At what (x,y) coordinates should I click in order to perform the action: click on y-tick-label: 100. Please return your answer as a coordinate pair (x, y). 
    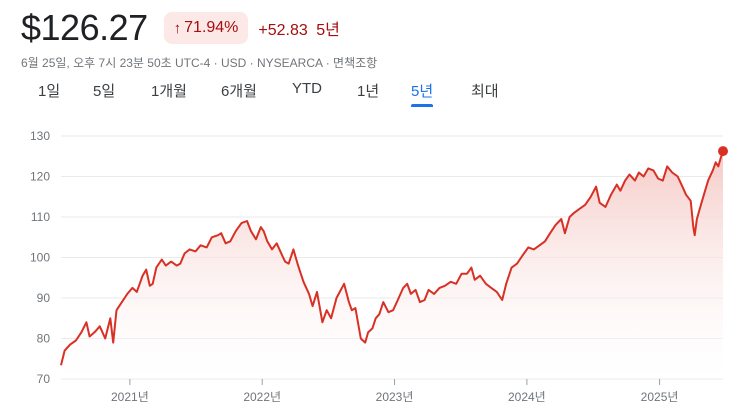
    Looking at the image, I should click on (40, 258).